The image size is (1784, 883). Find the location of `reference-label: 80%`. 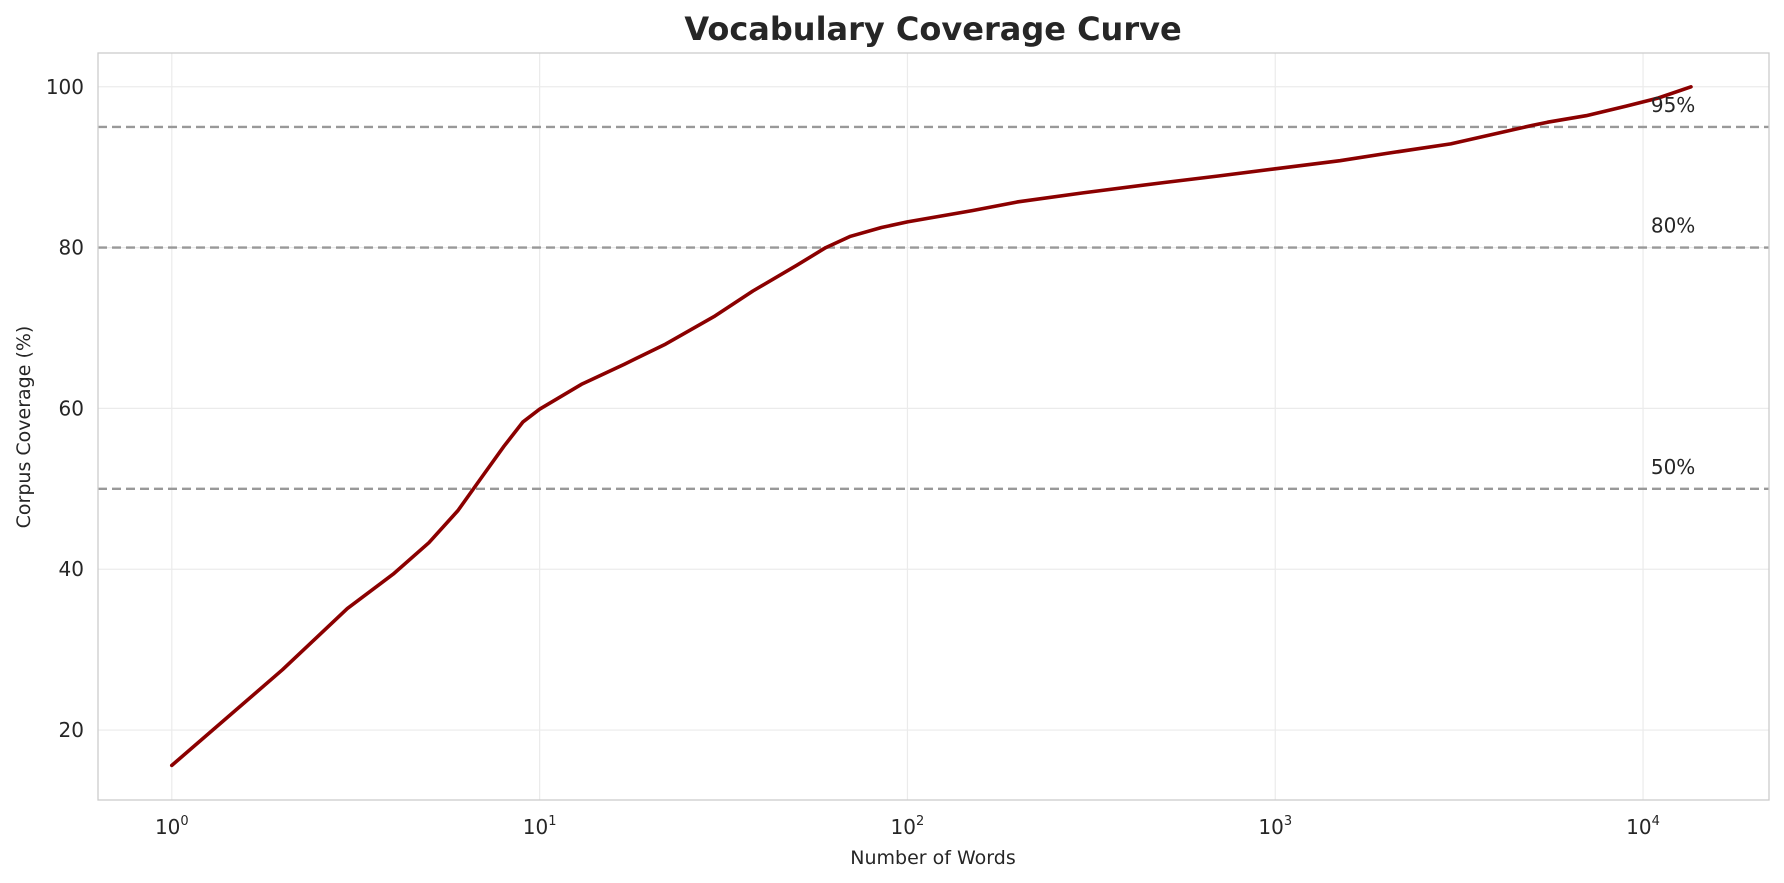

reference-label: 80% is located at coordinates (1673, 226).